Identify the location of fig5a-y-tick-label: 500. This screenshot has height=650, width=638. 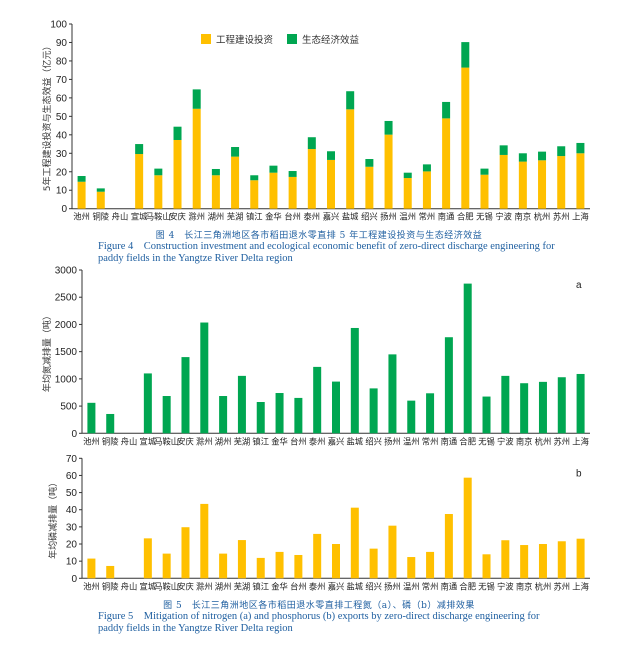
(68, 407).